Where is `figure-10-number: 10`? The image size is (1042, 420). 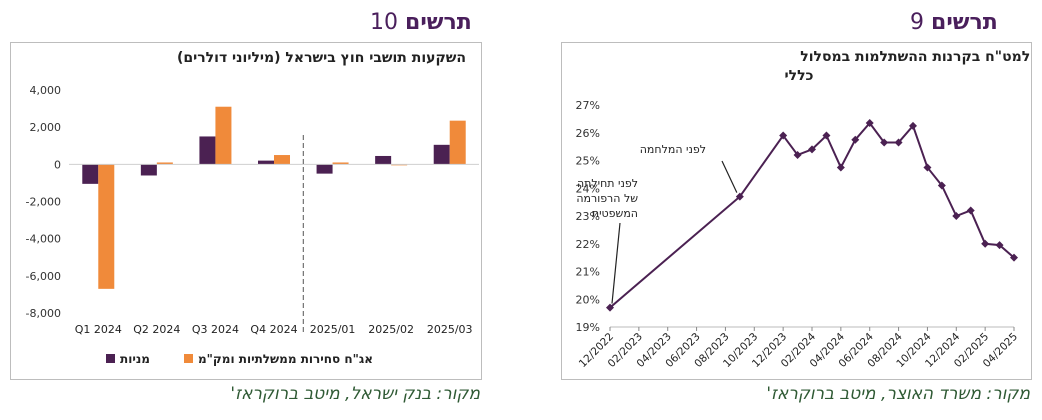 figure-10-number: 10 is located at coordinates (384, 22).